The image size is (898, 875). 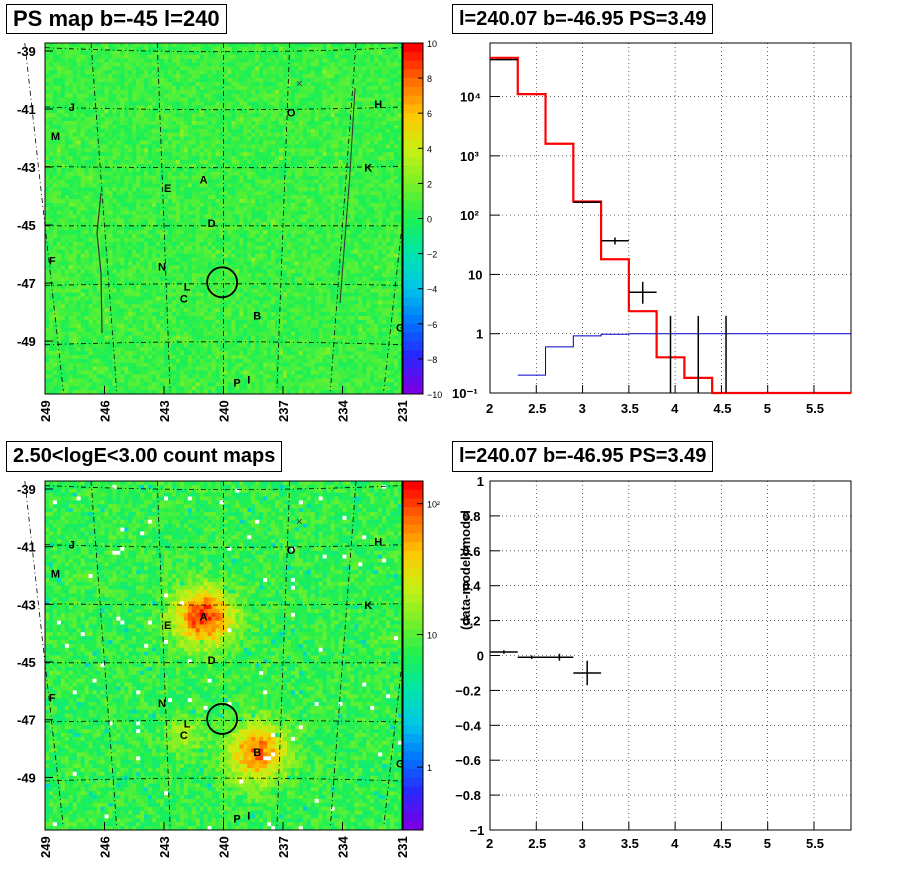 What do you see at coordinates (432, 255) in the screenshot?
I see `colorbar-label: −2` at bounding box center [432, 255].